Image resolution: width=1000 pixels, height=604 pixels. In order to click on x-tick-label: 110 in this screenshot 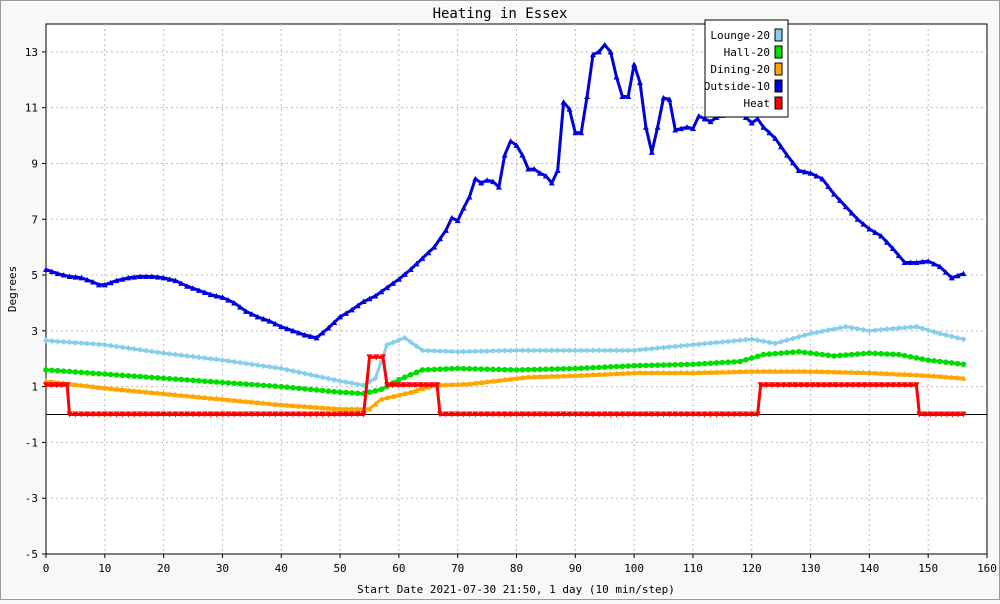, I will do `click(693, 568)`.